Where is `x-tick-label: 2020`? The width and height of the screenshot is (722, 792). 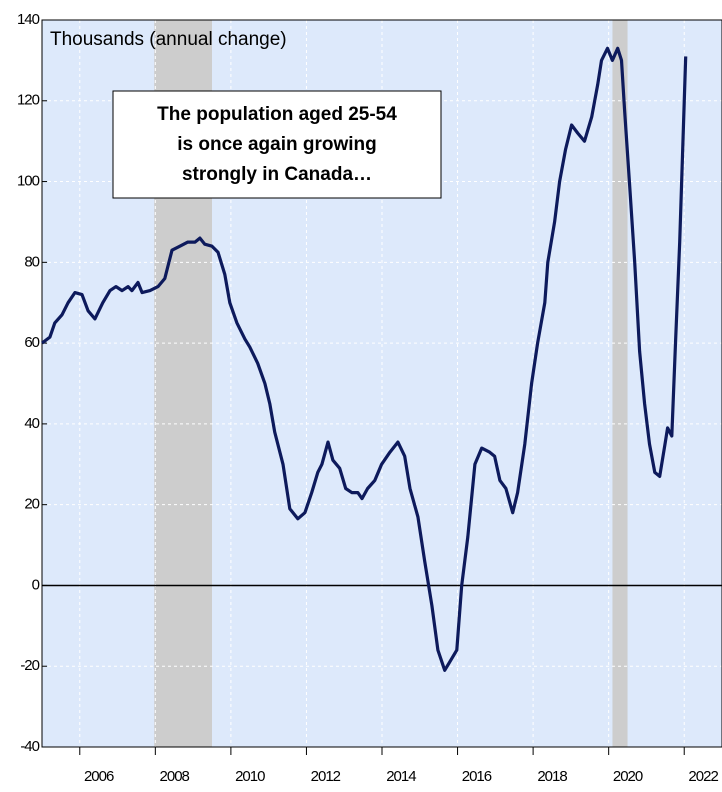 x-tick-label: 2020 is located at coordinates (628, 776).